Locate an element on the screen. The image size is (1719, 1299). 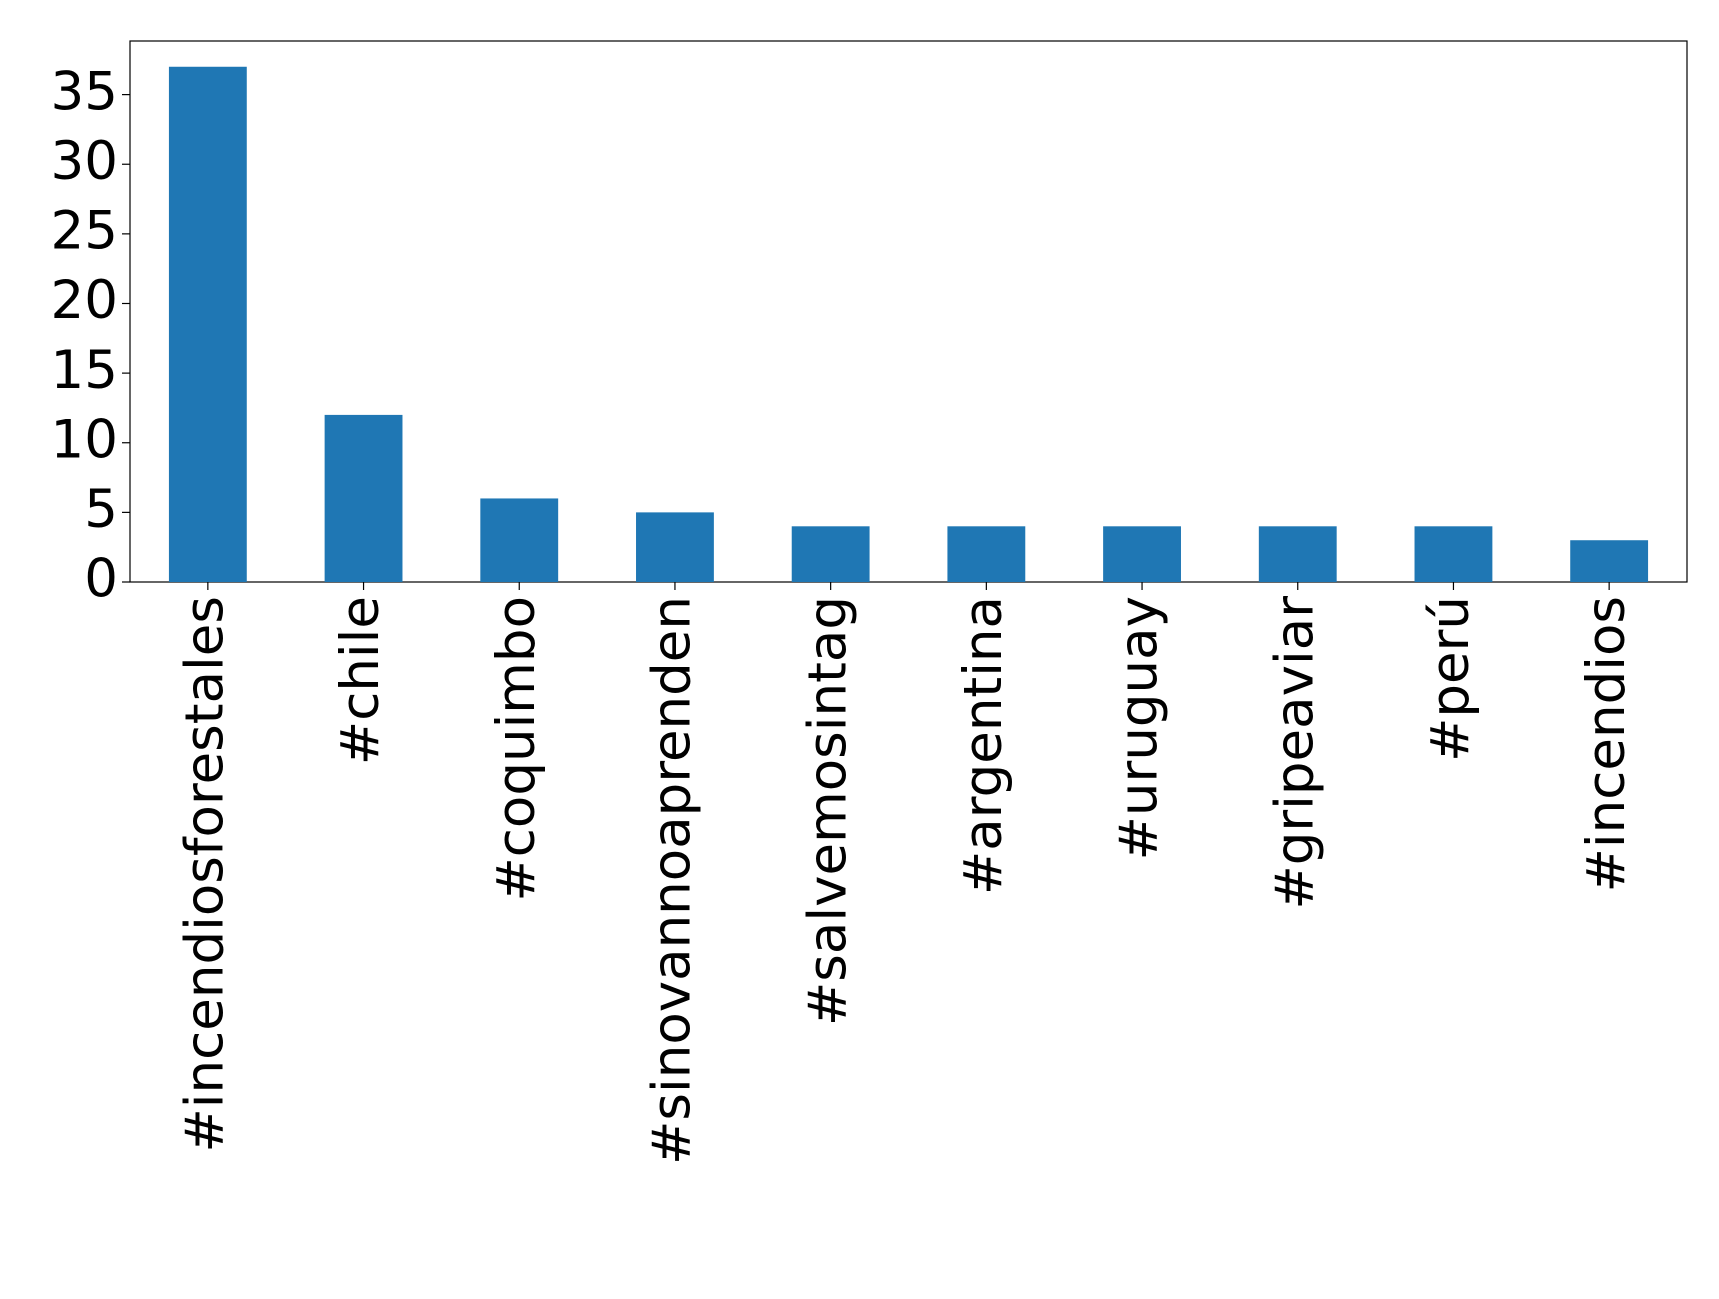
x-tick-label: #uruguay is located at coordinates (1139, 728).